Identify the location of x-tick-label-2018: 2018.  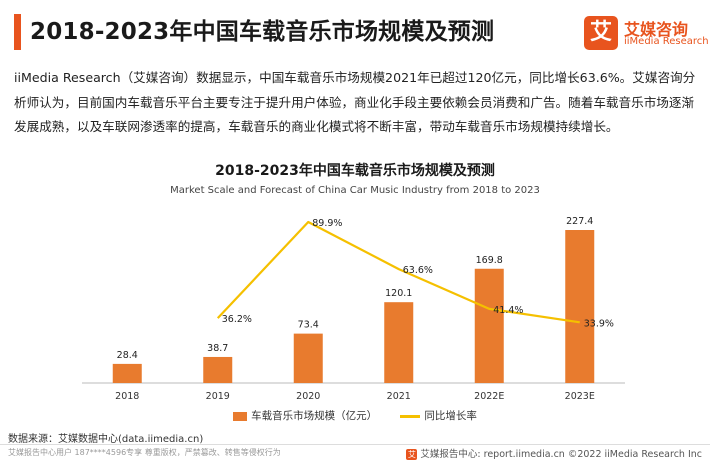
(127, 396).